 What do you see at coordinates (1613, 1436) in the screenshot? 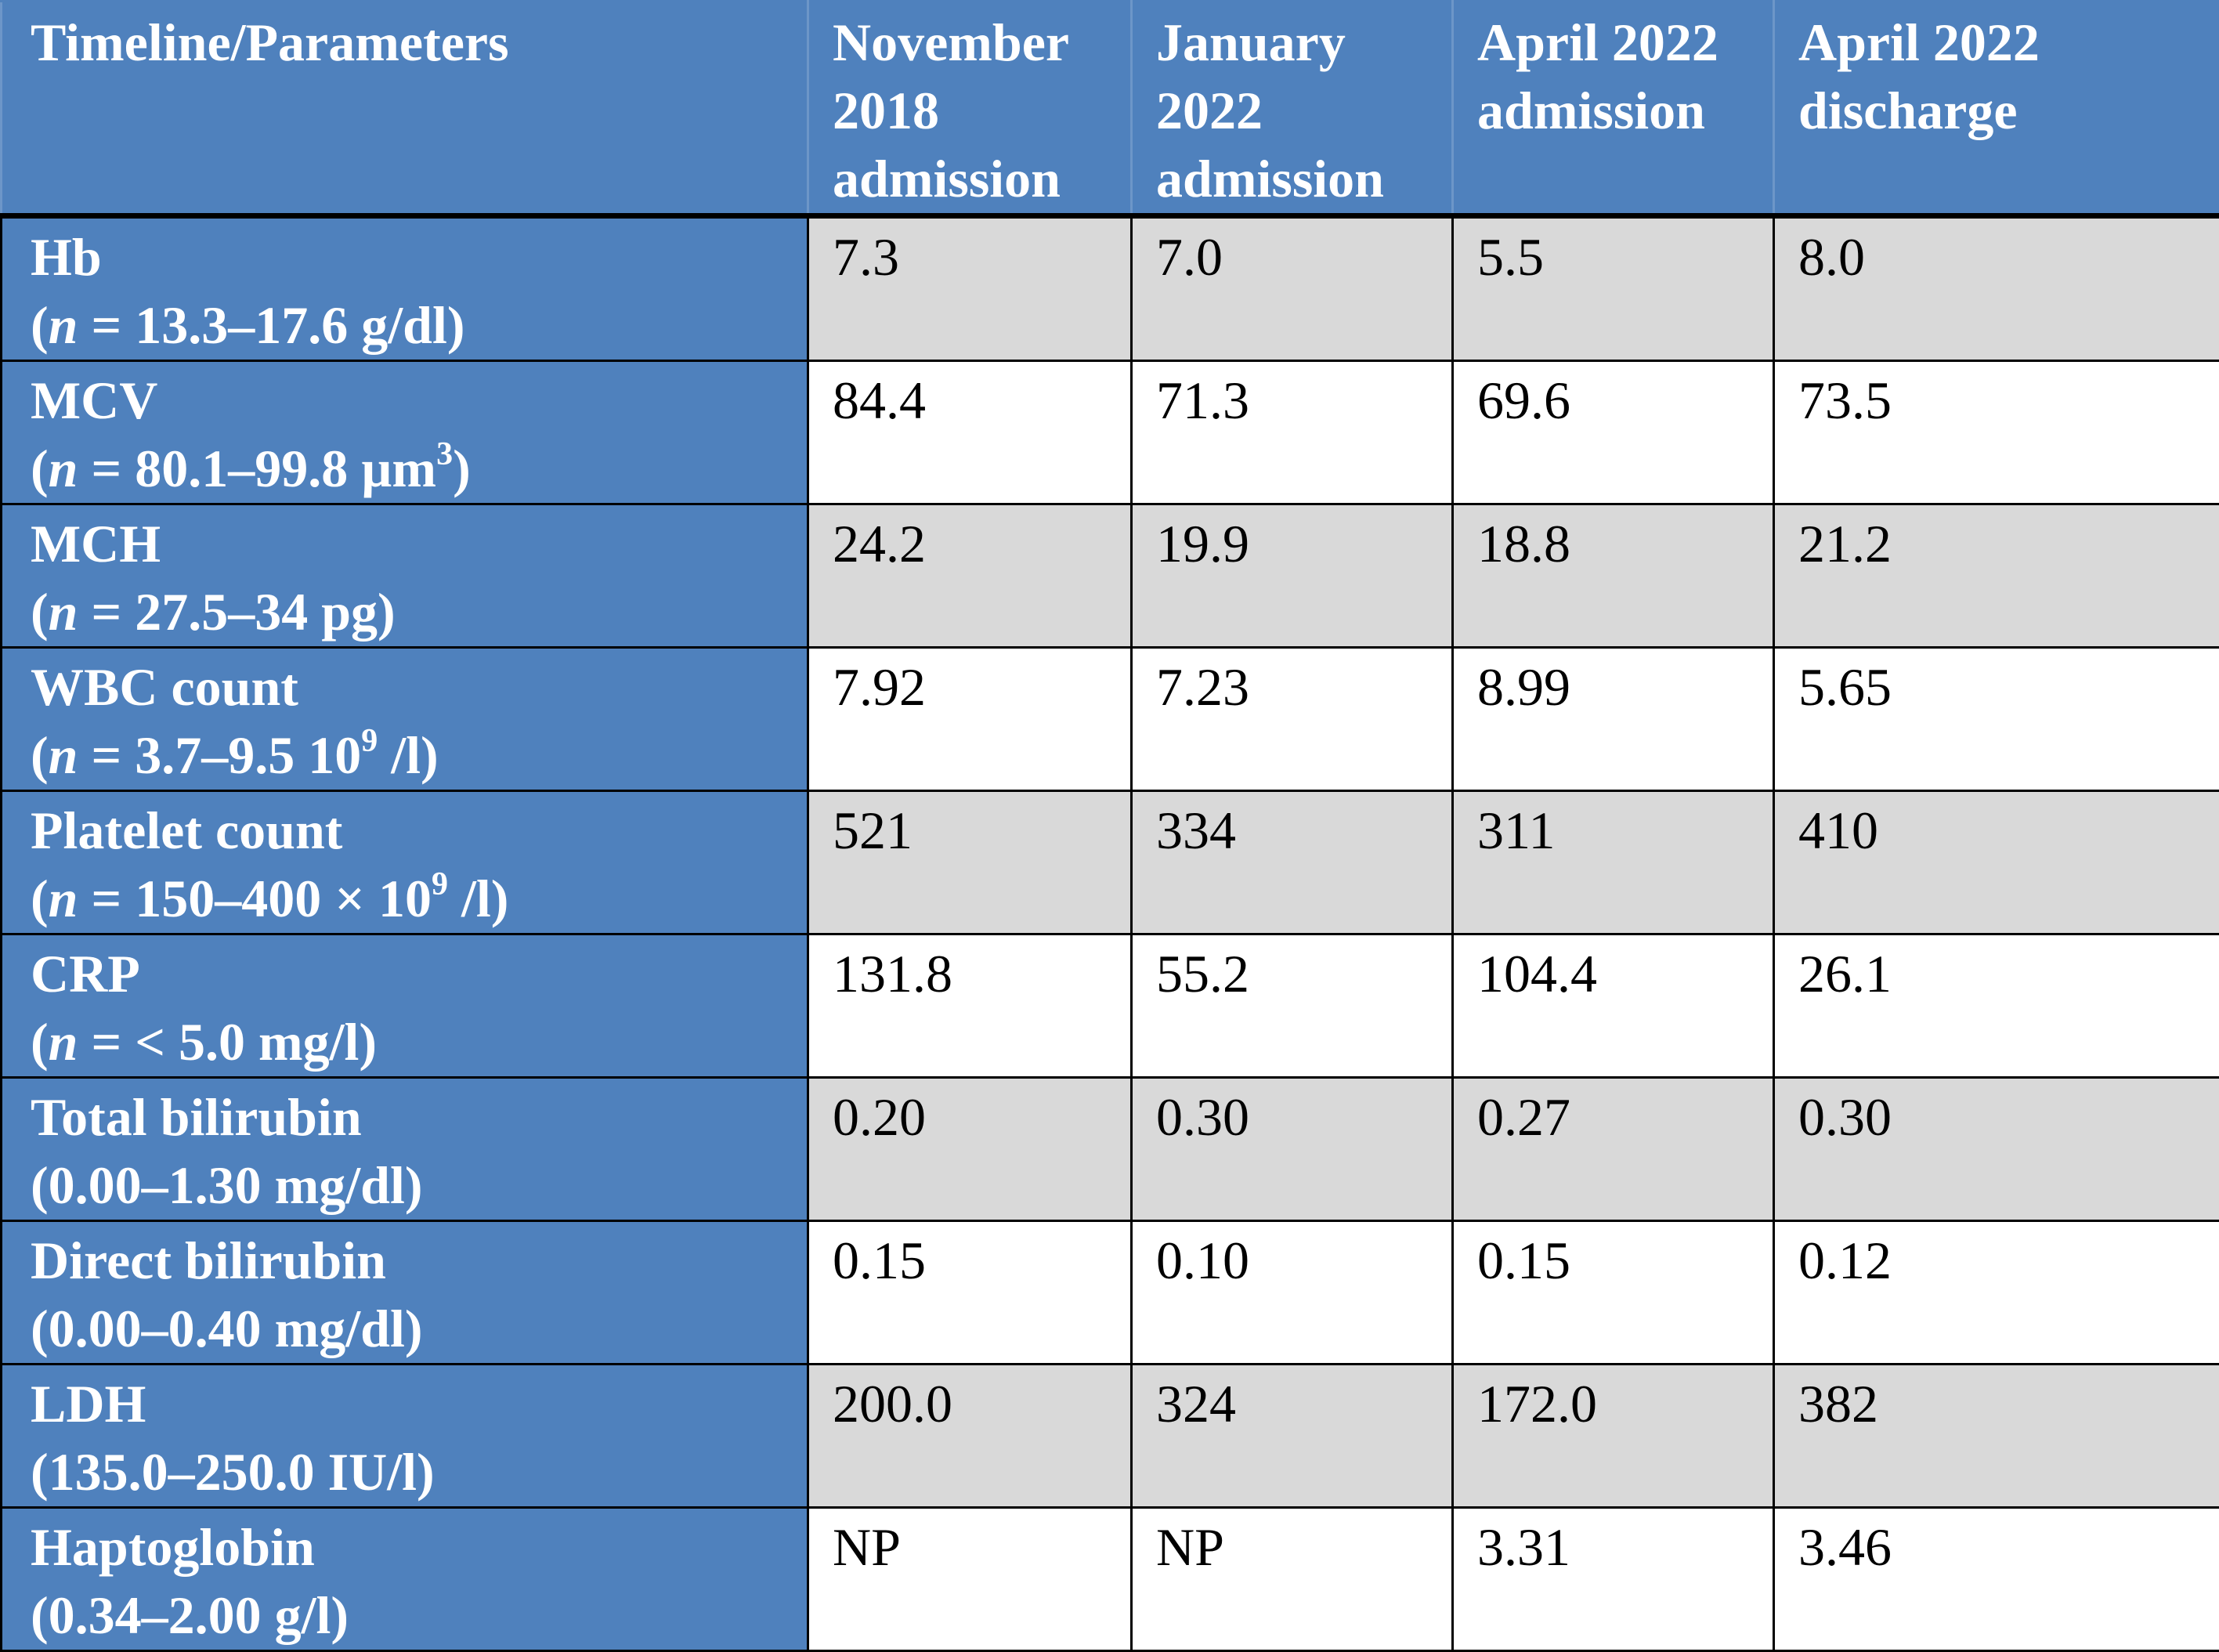
I see `value-cell: 172.0` at bounding box center [1613, 1436].